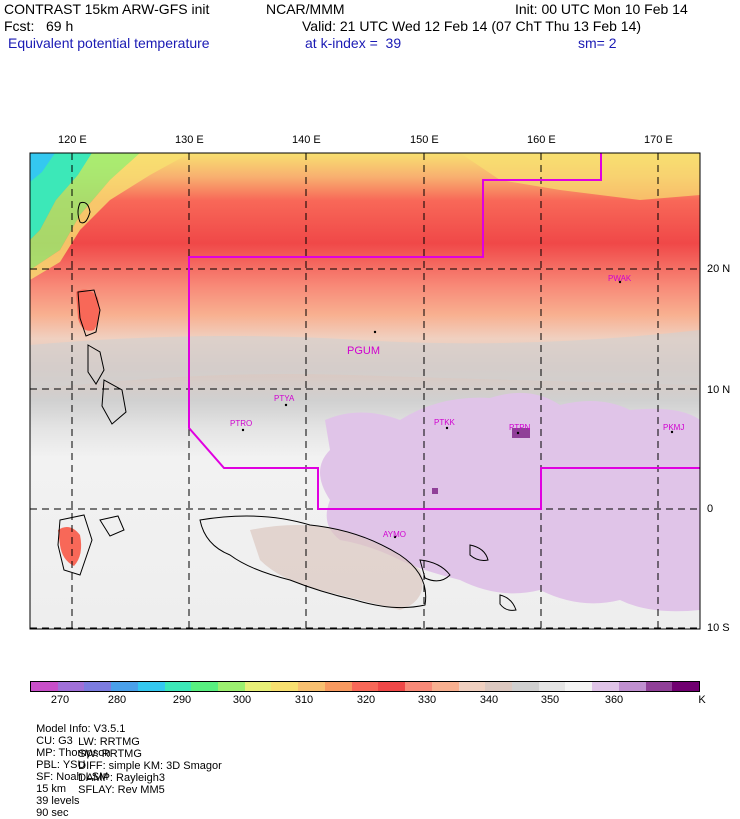 The image size is (740, 819). I want to click on colorbar-label: 350, so click(550, 700).